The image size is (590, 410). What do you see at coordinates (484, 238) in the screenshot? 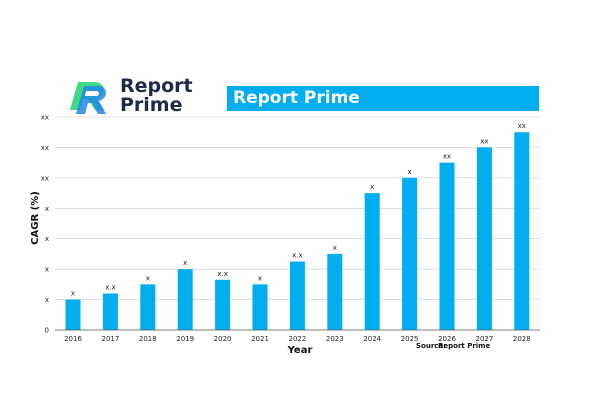
I see `bar-2027` at bounding box center [484, 238].